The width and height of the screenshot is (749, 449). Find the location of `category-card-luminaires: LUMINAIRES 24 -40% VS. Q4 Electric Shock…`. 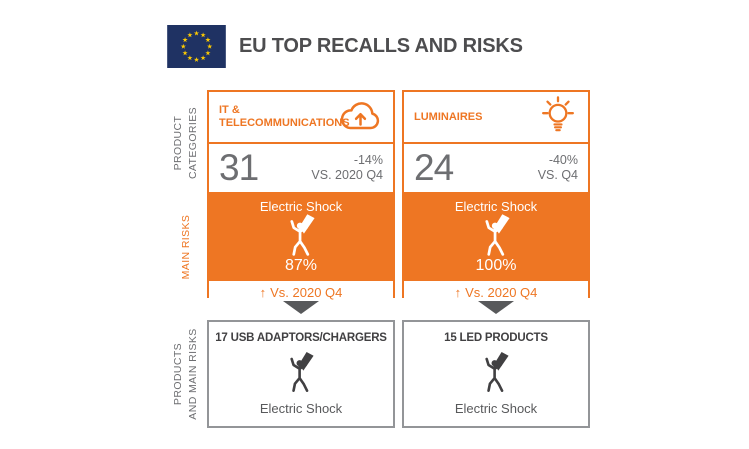

category-card-luminaires: LUMINAIRES 24 -40% VS. Q4 Electric Shock… is located at coordinates (496, 196).